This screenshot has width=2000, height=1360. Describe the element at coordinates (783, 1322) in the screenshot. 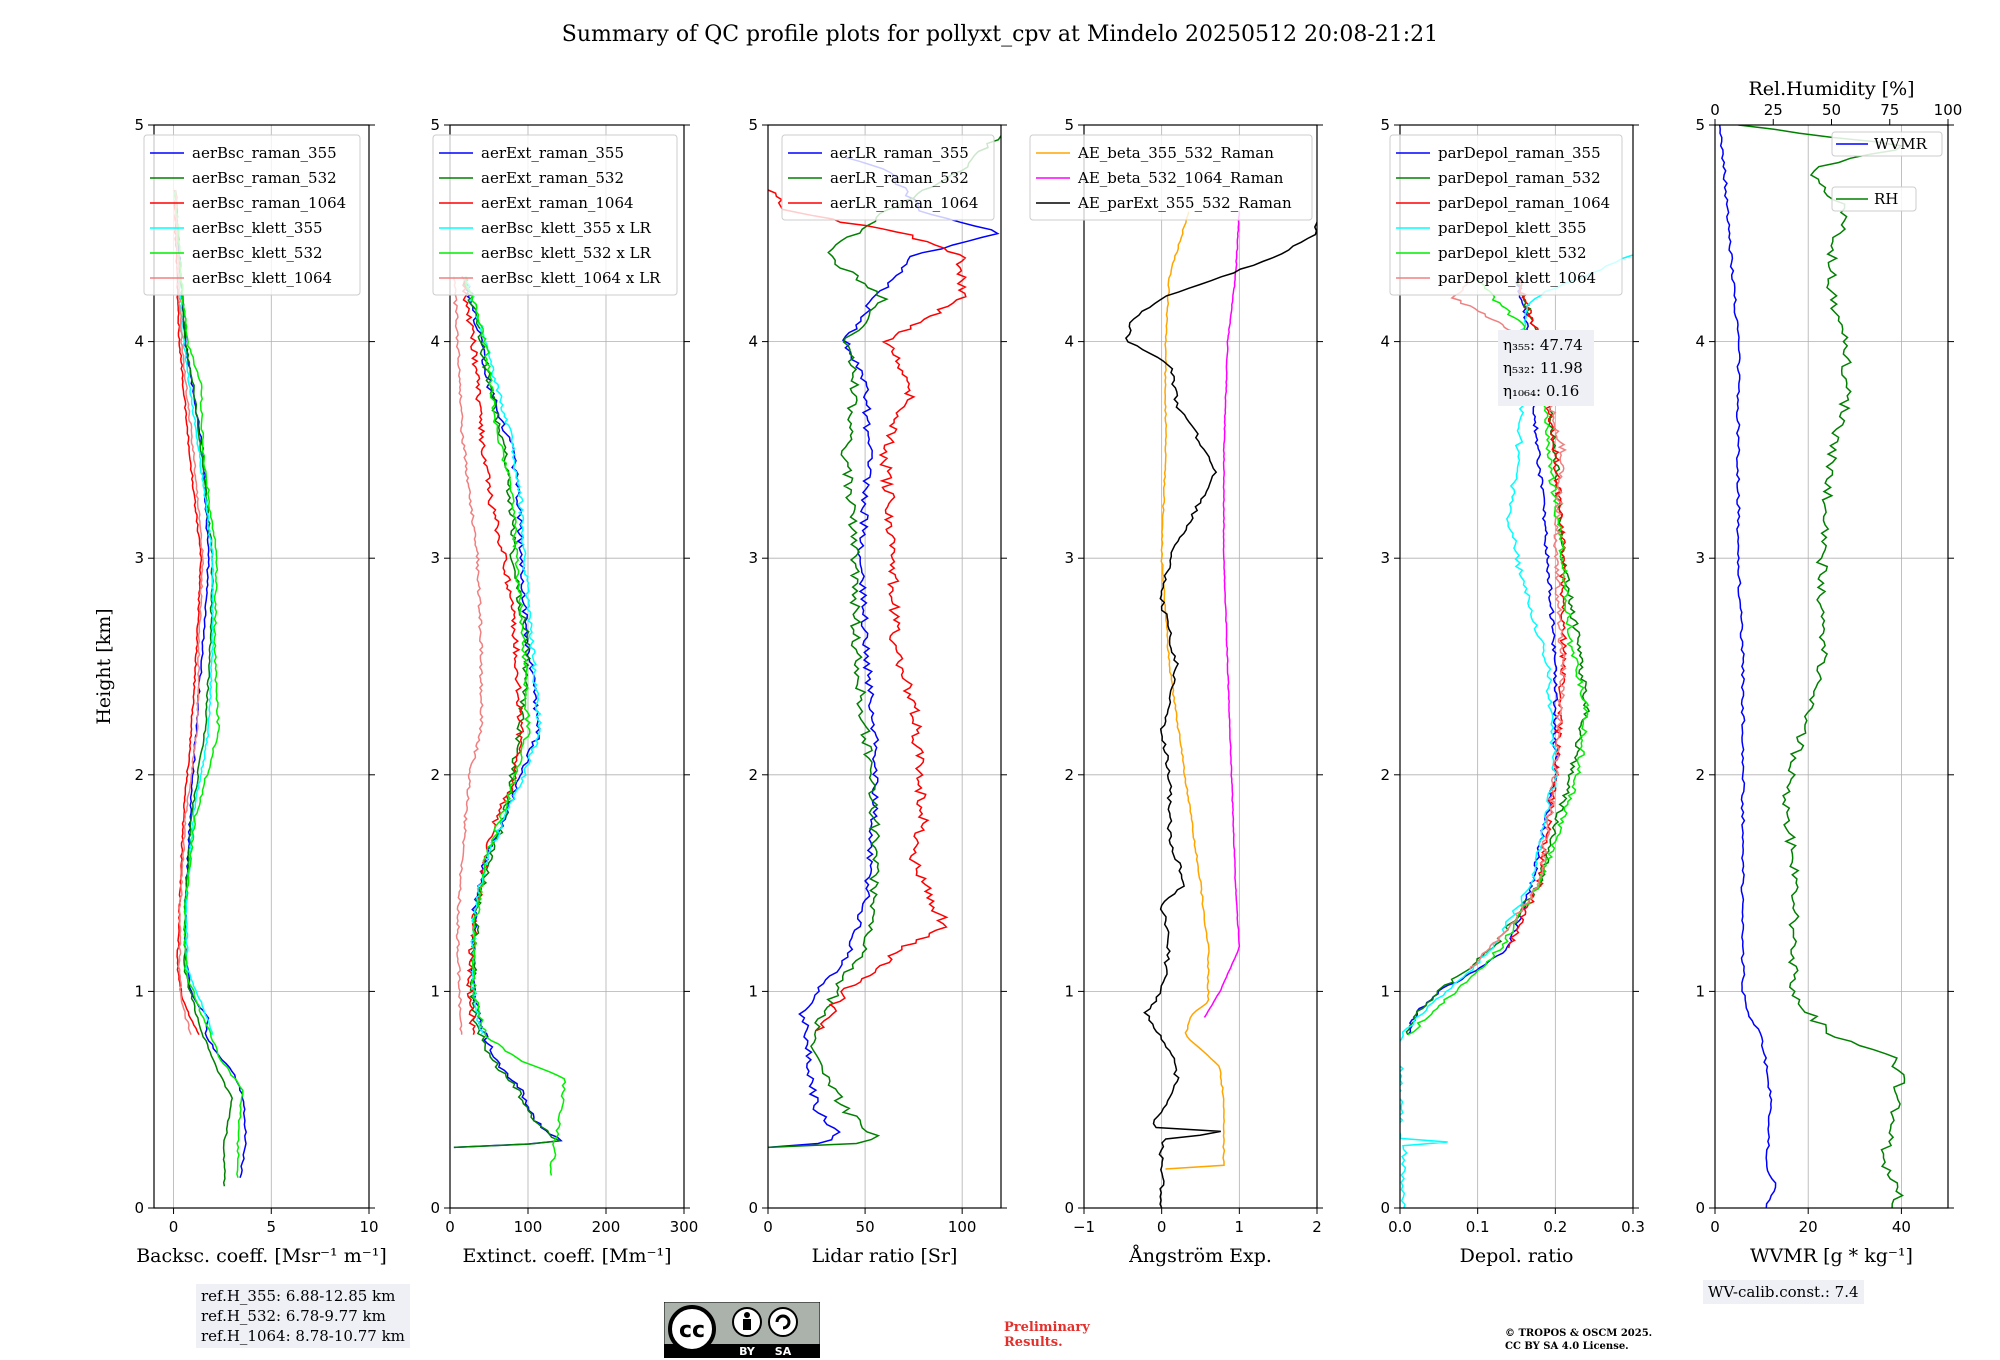

I see `sa-share-icon` at that location.